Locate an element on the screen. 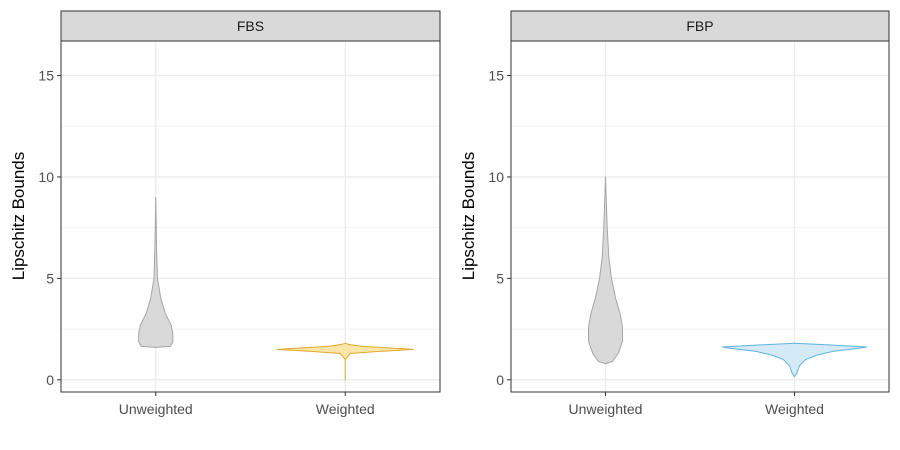 The image size is (900, 450). strip-label: FBS is located at coordinates (250, 26).